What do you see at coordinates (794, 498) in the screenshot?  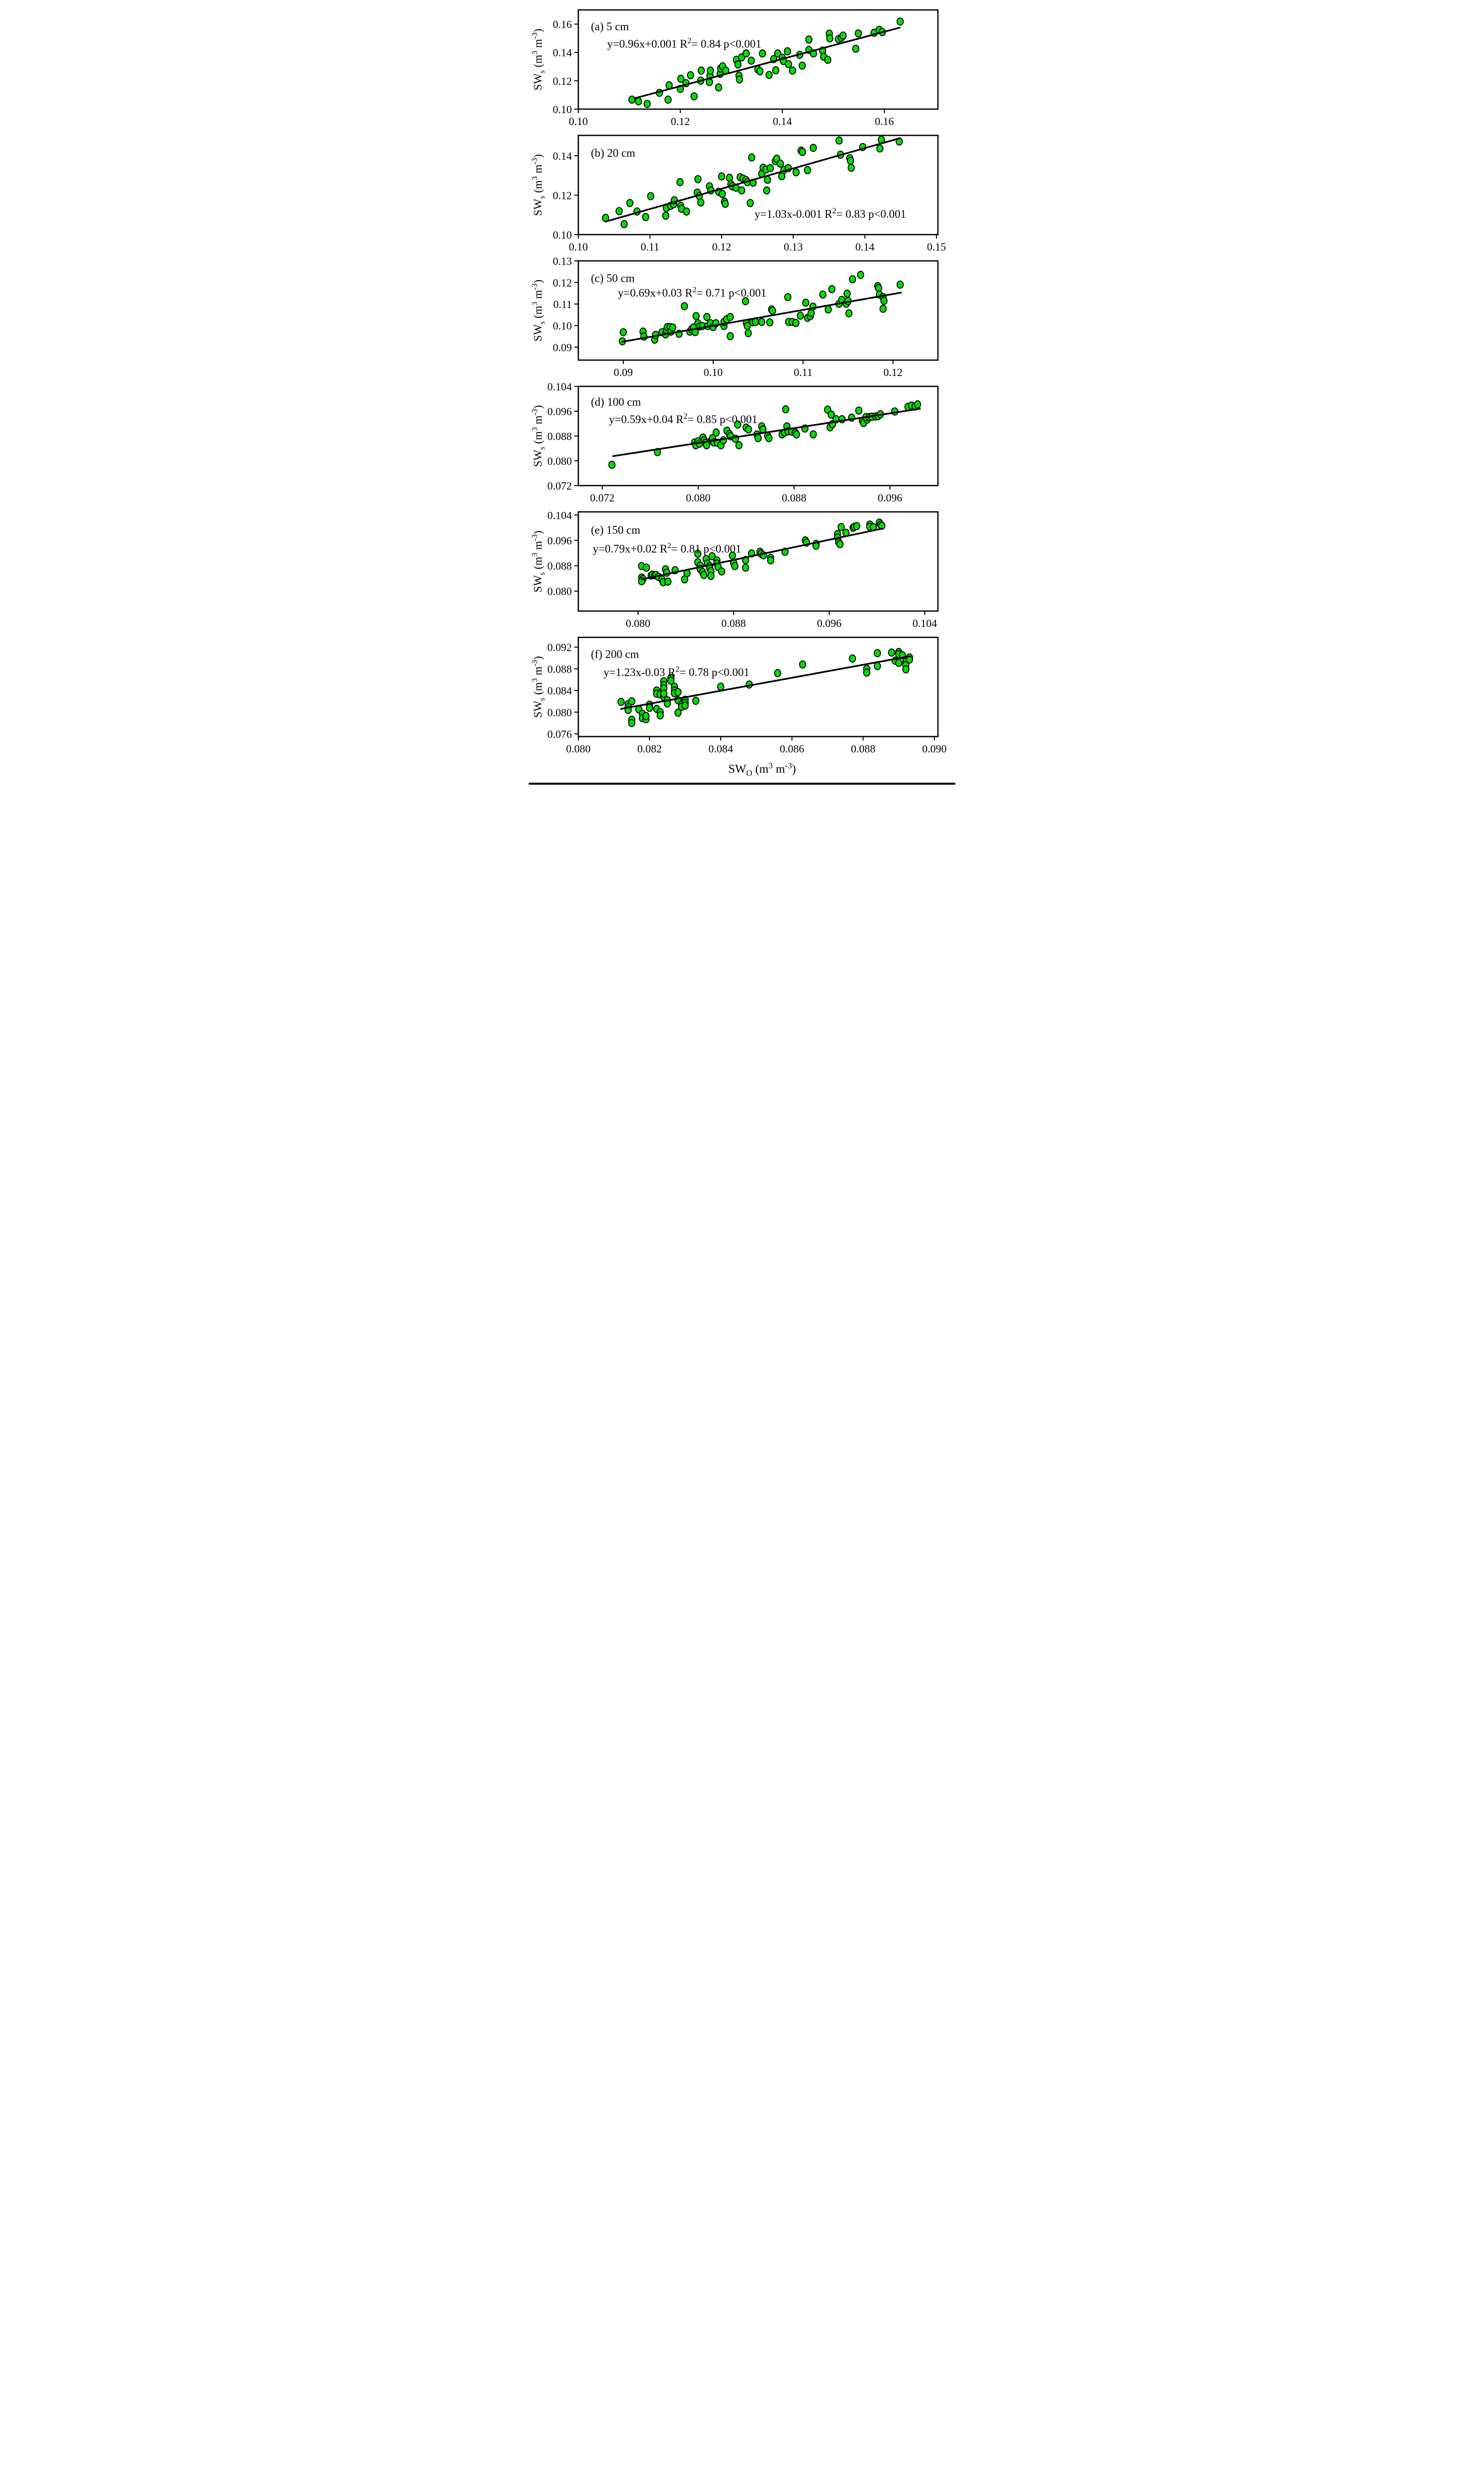 I see `x-tick-label: 0.088` at bounding box center [794, 498].